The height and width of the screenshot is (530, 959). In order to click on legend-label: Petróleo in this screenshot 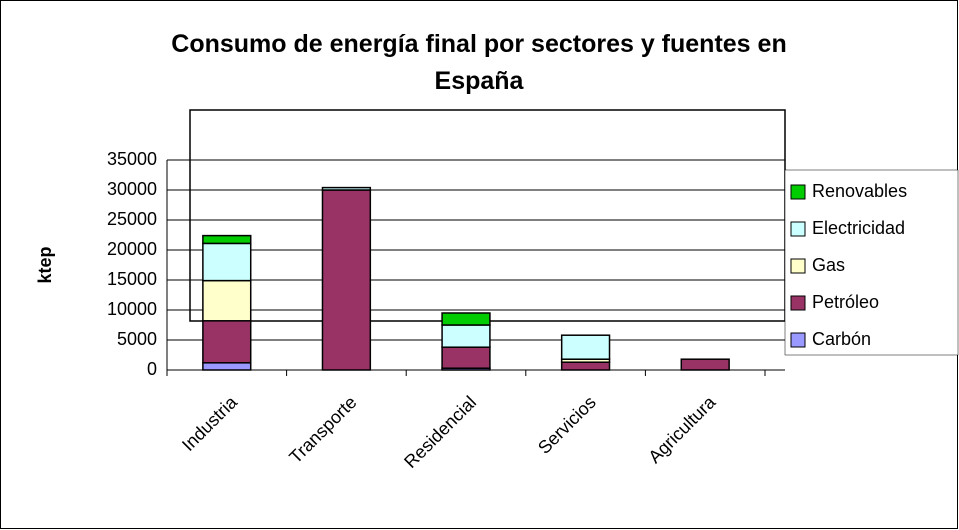, I will do `click(845, 302)`.